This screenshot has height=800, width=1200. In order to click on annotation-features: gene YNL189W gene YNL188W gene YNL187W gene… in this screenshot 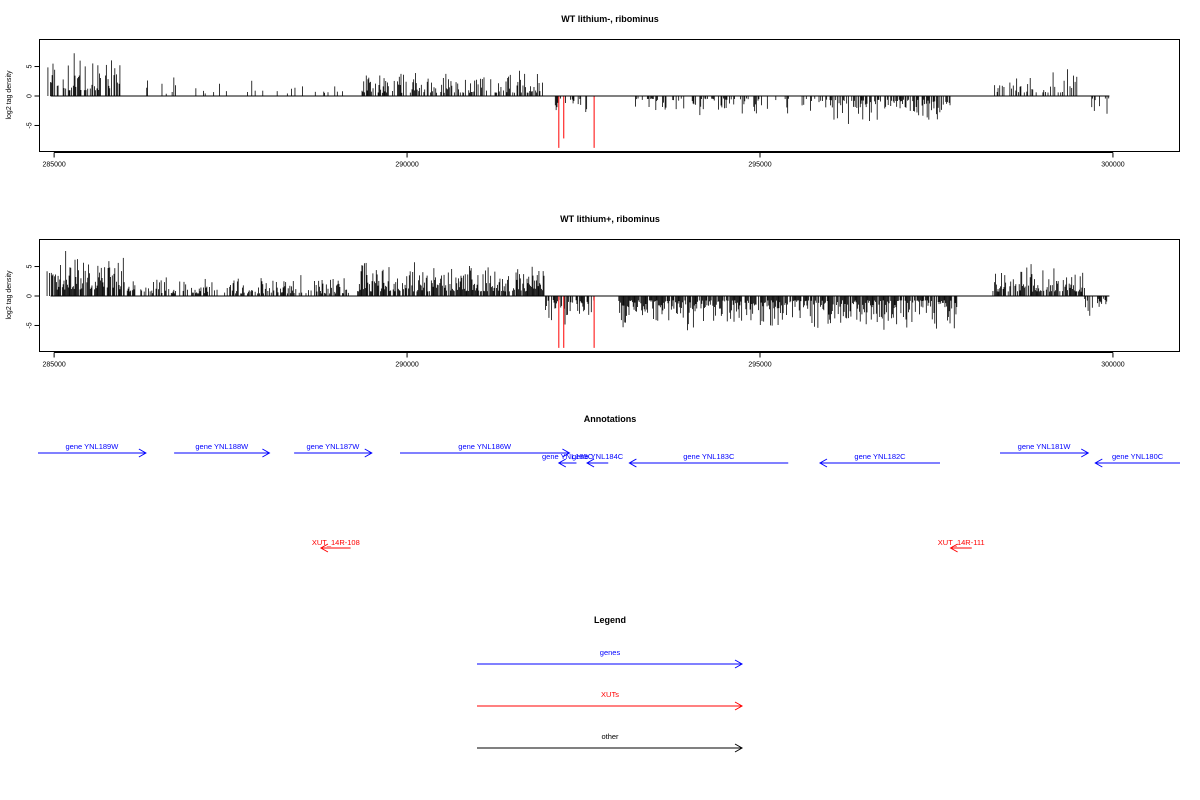, I will do `click(609, 497)`.